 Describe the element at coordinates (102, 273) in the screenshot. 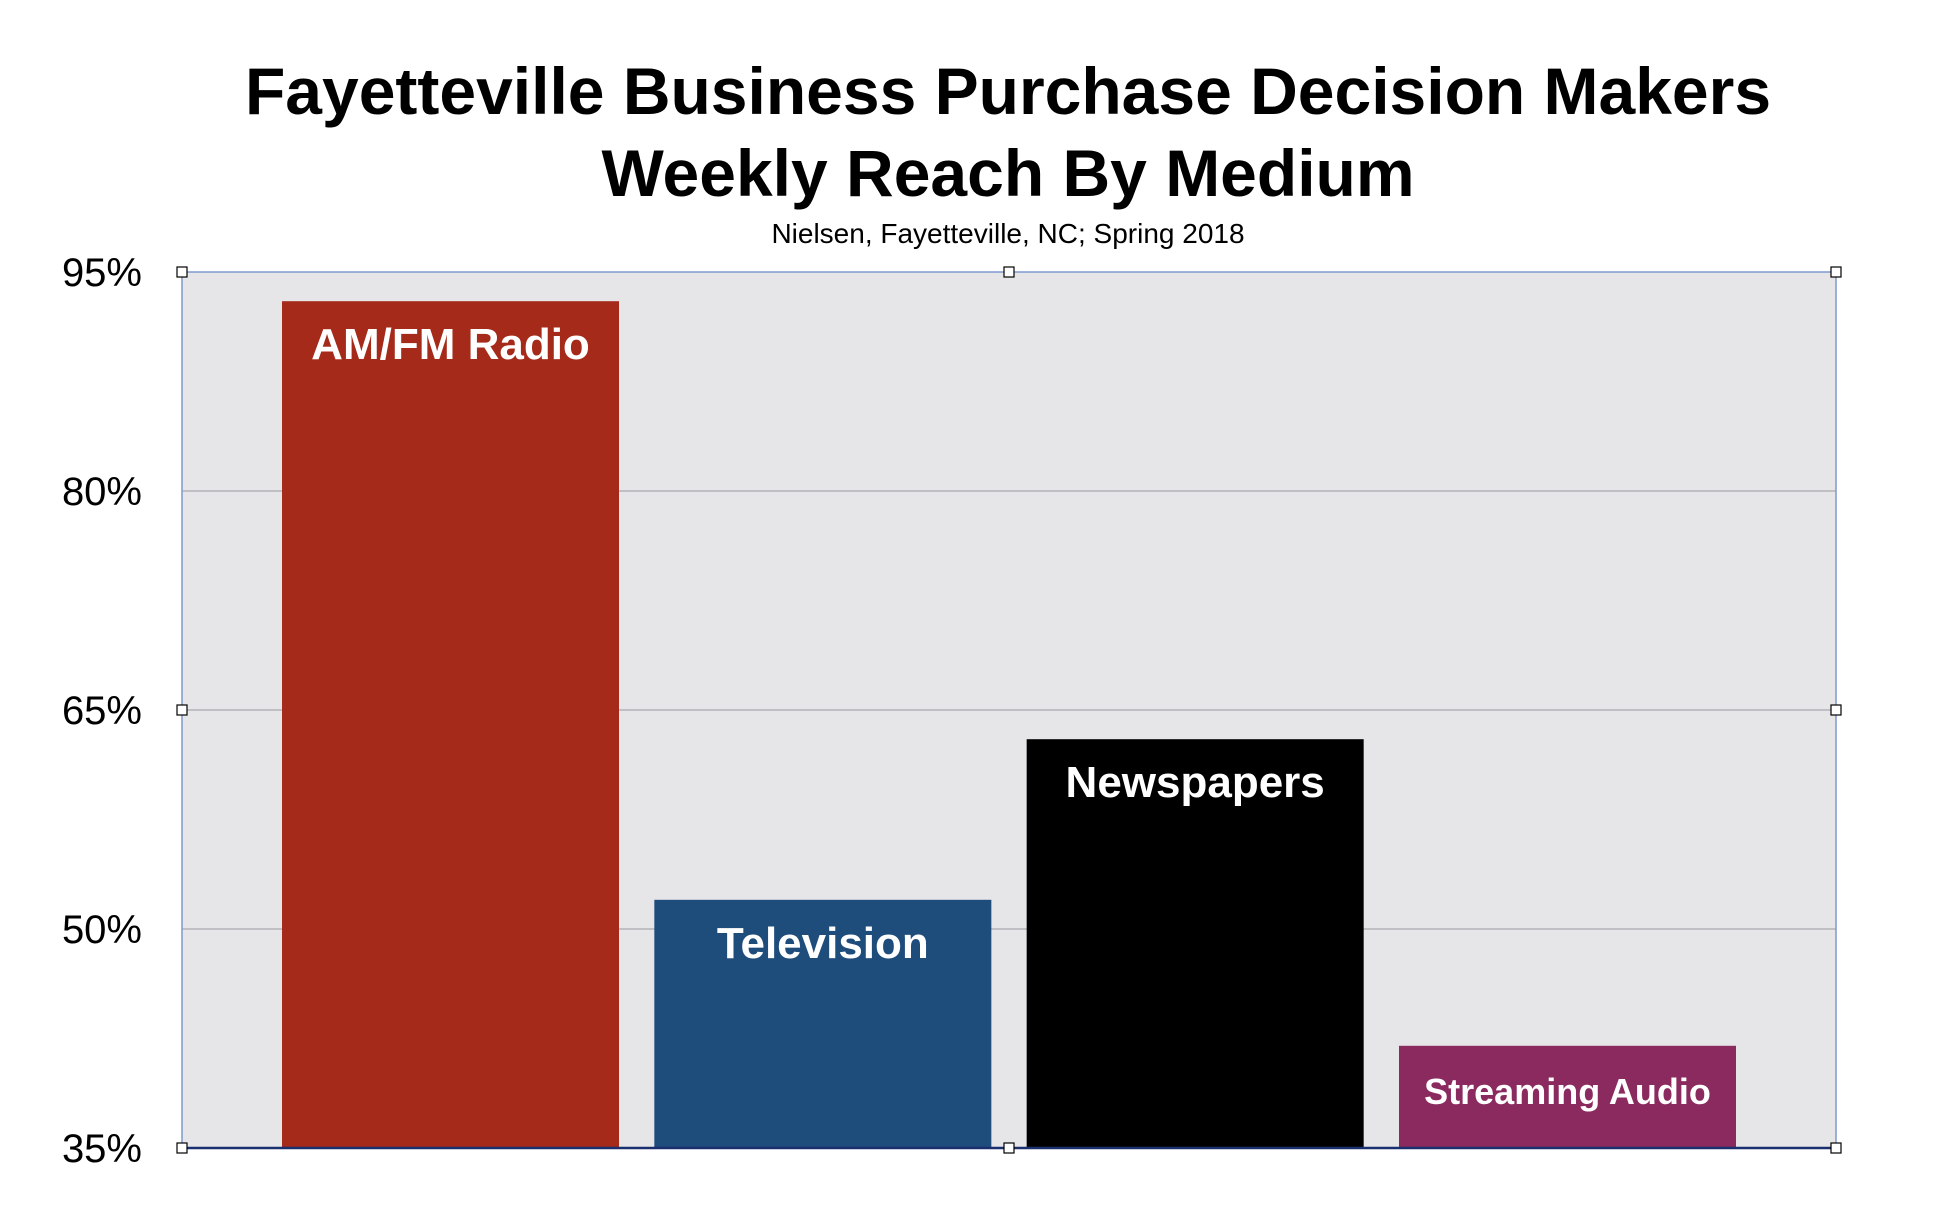

I see `y-tick-label-95: 95%` at that location.